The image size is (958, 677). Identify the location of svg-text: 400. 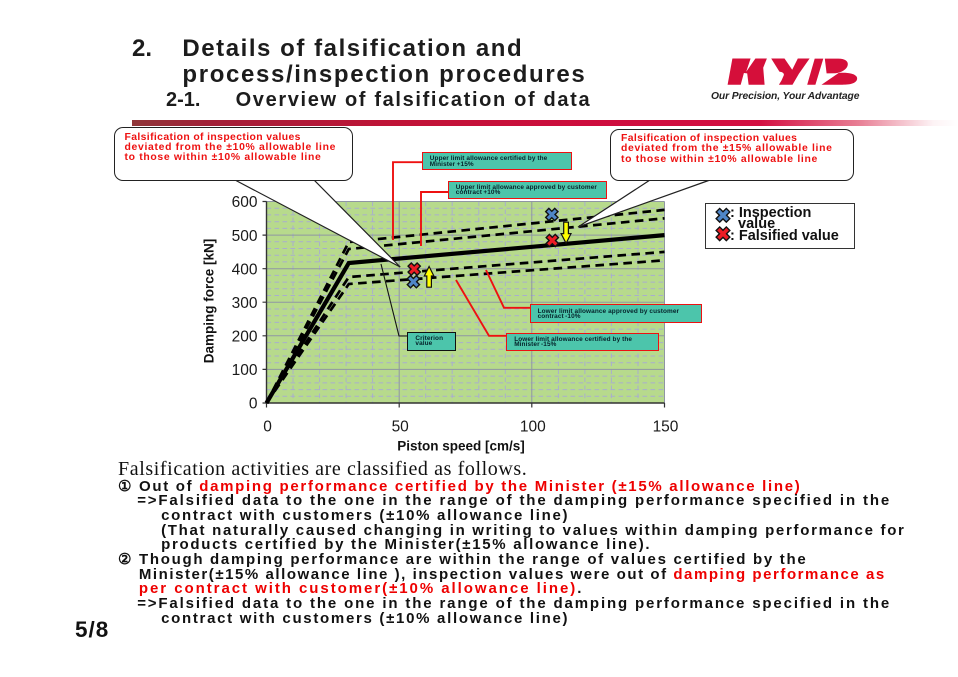
(245, 269).